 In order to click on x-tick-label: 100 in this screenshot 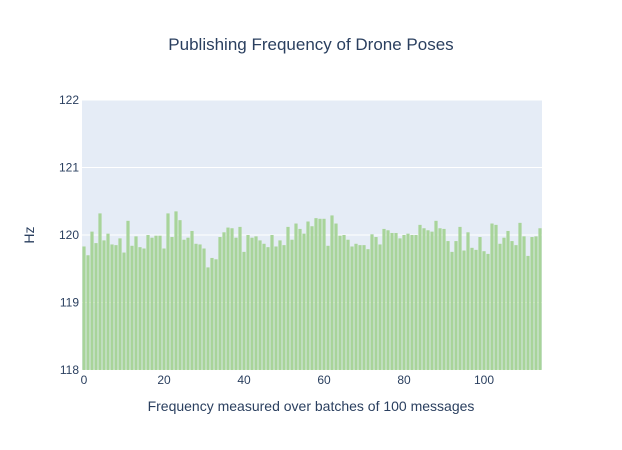, I will do `click(484, 380)`.